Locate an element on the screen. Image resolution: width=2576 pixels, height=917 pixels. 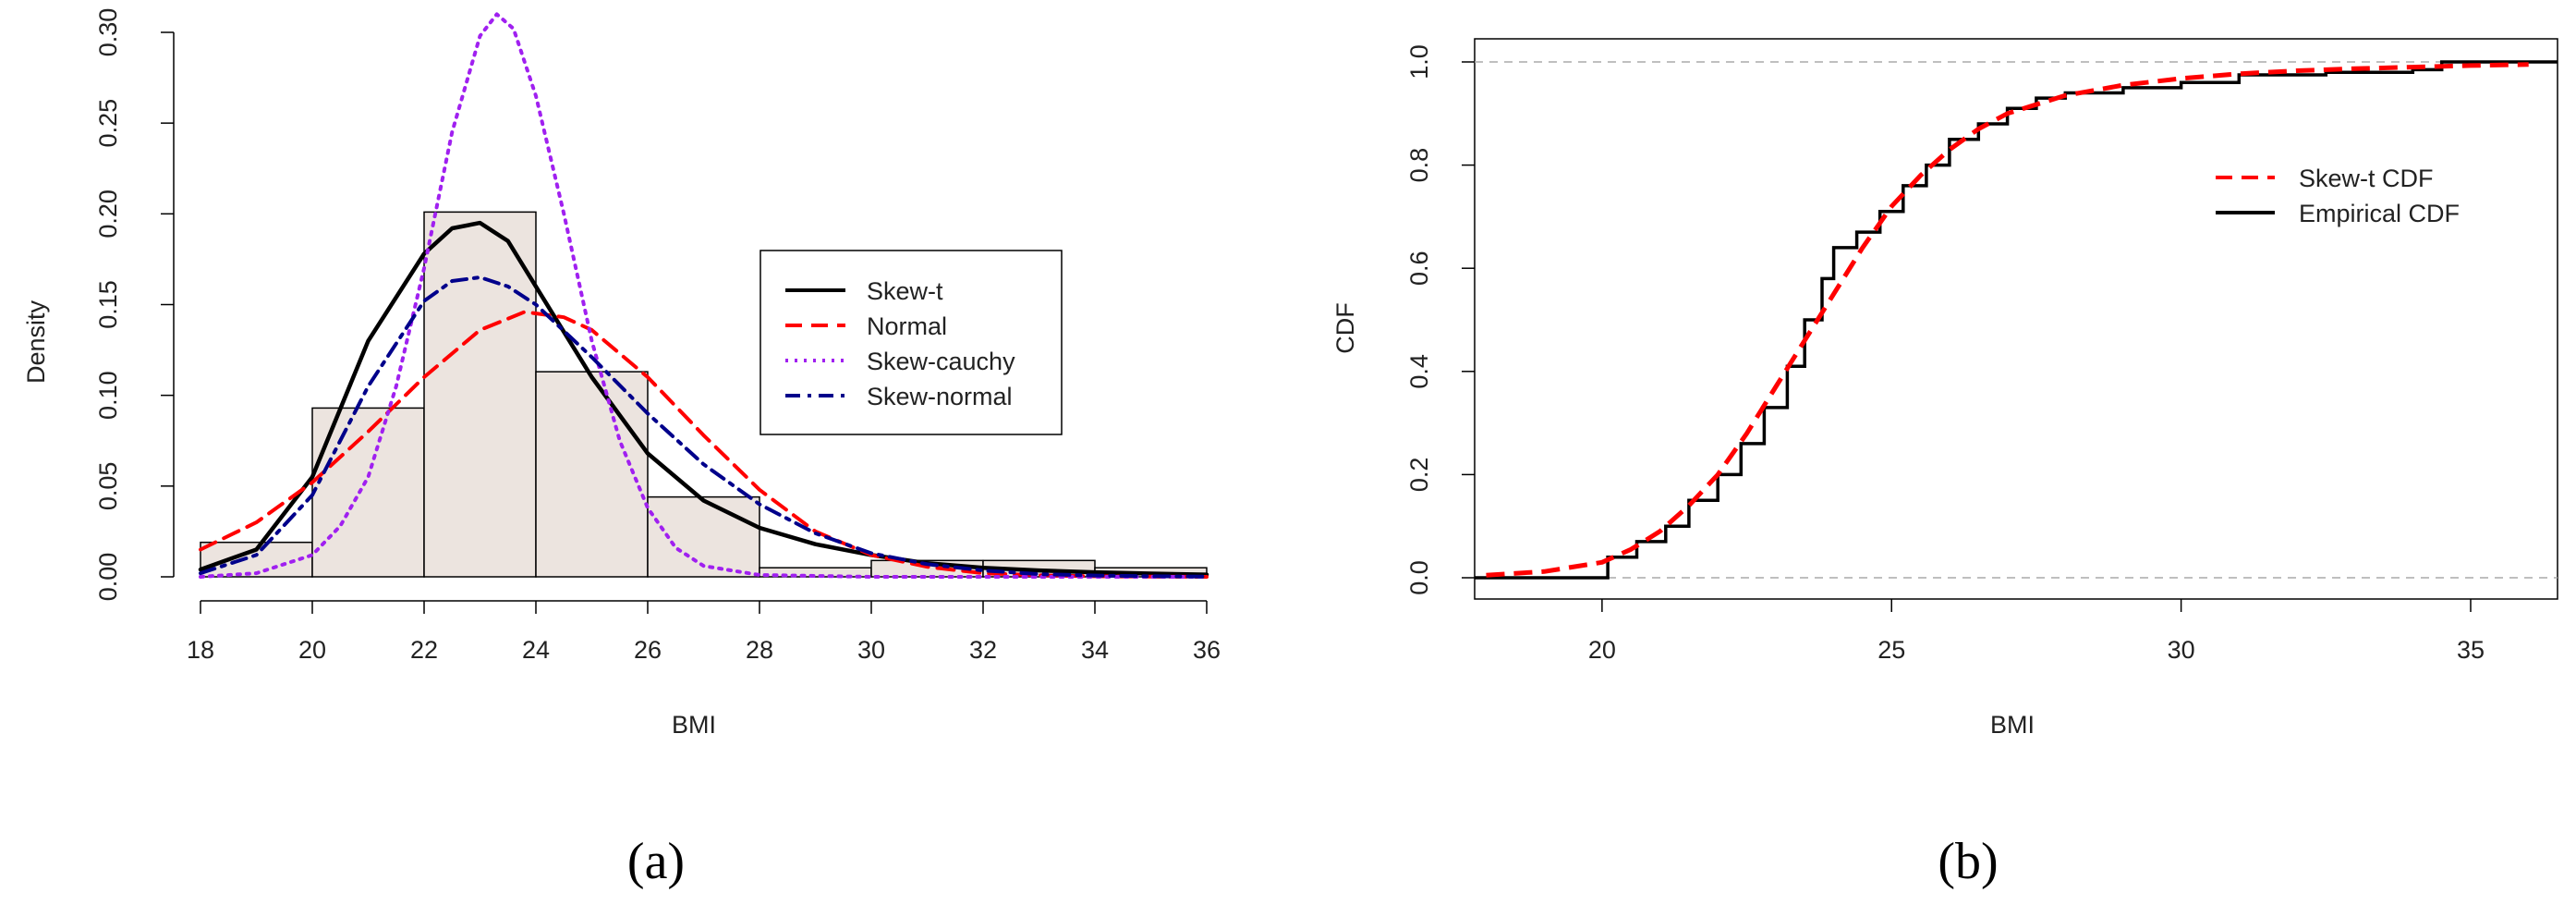
legend-label-skew-cauchy: Skew-cauchy is located at coordinates (941, 361).